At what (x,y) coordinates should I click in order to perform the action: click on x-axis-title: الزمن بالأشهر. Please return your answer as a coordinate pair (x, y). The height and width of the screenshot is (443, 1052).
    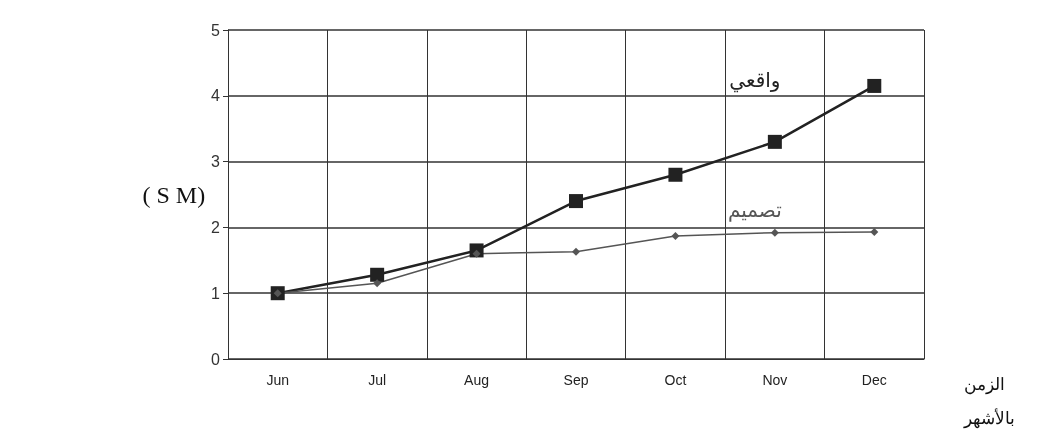
    Looking at the image, I should click on (989, 401).